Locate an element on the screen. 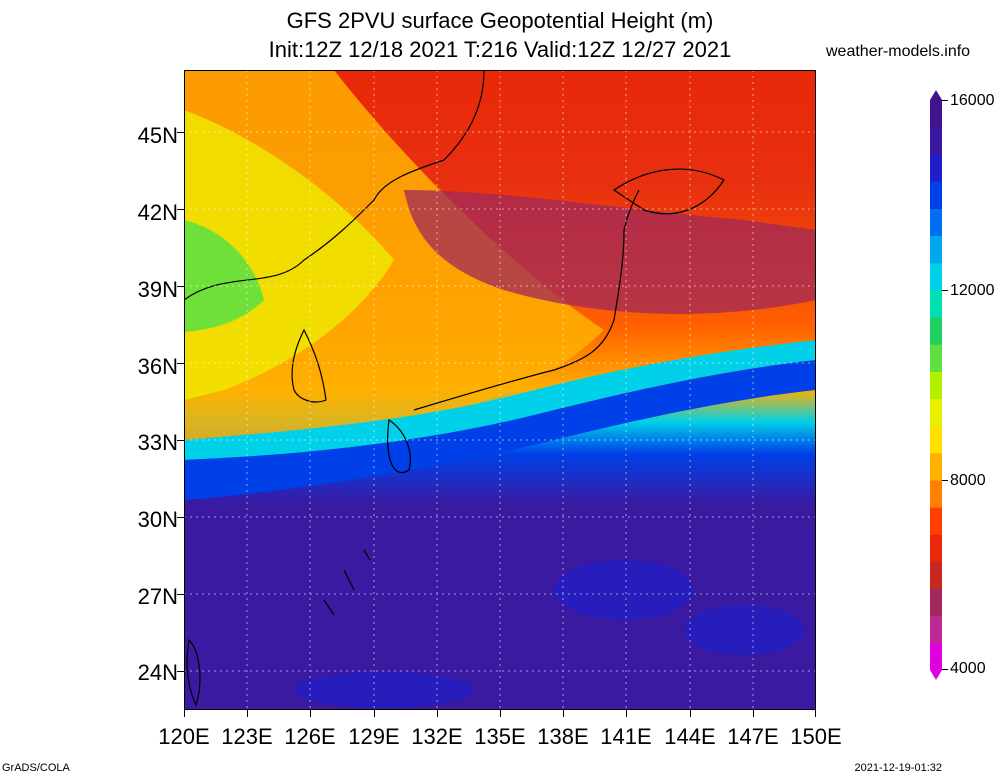  colorbar is located at coordinates (936, 385).